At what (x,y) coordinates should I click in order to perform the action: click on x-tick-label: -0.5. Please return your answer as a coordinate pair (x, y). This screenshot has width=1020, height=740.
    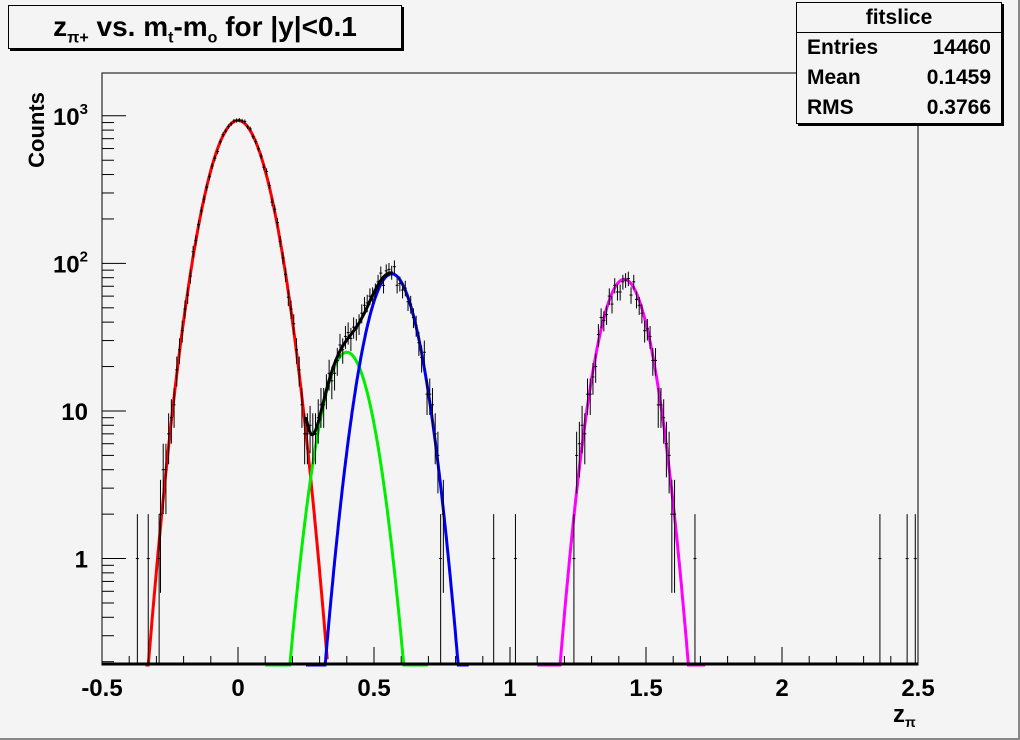
    Looking at the image, I should click on (101, 688).